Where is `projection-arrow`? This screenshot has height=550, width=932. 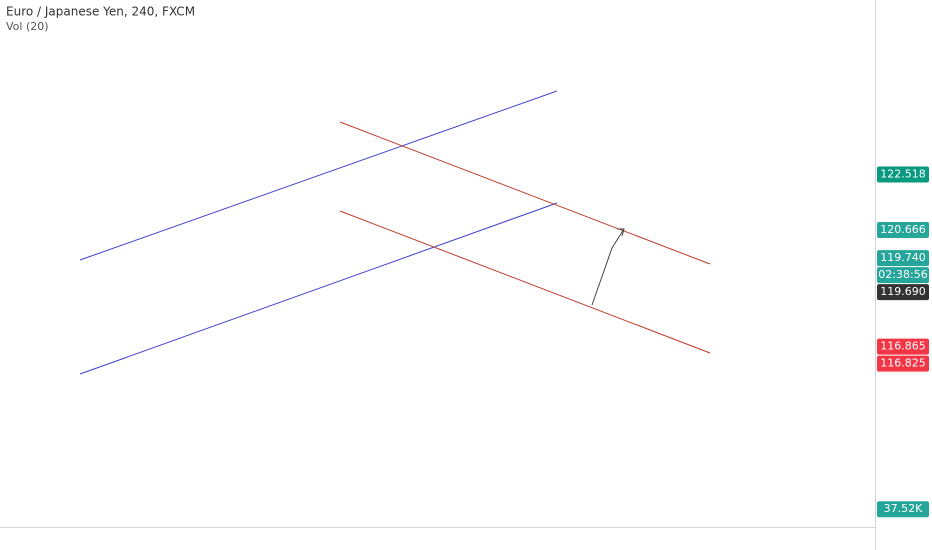 projection-arrow is located at coordinates (608, 267).